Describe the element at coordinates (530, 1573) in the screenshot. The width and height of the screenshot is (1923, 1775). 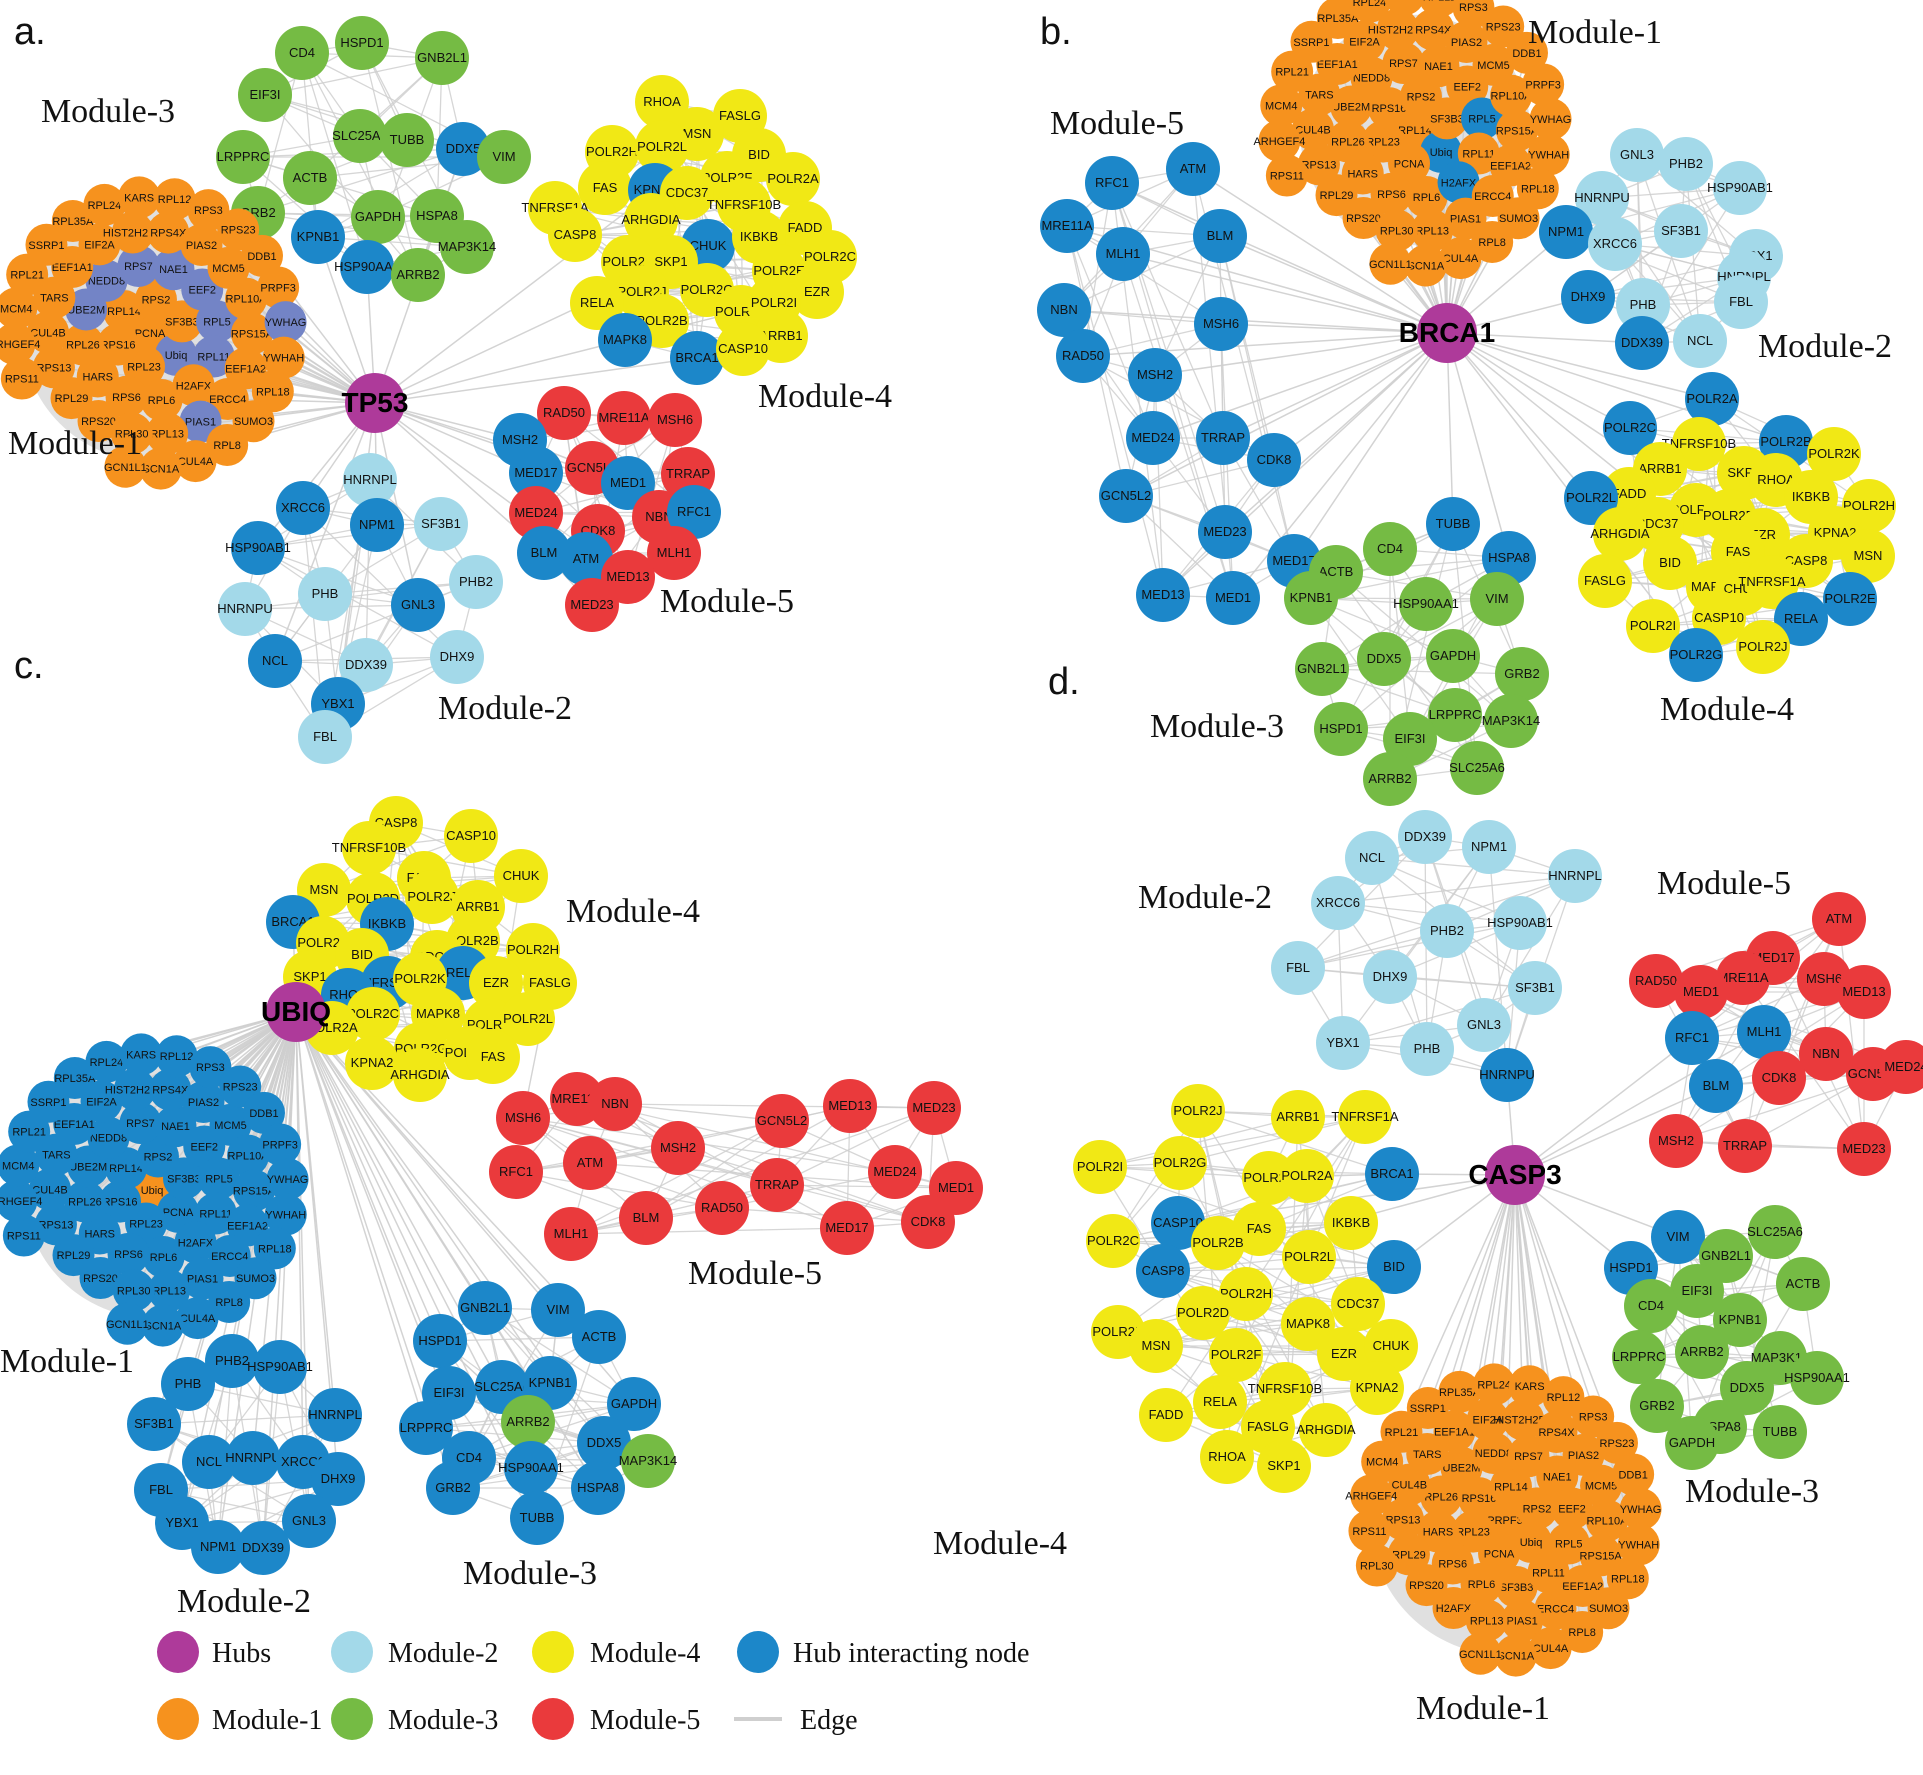
I see `module-label-module-3: Module-3` at that location.